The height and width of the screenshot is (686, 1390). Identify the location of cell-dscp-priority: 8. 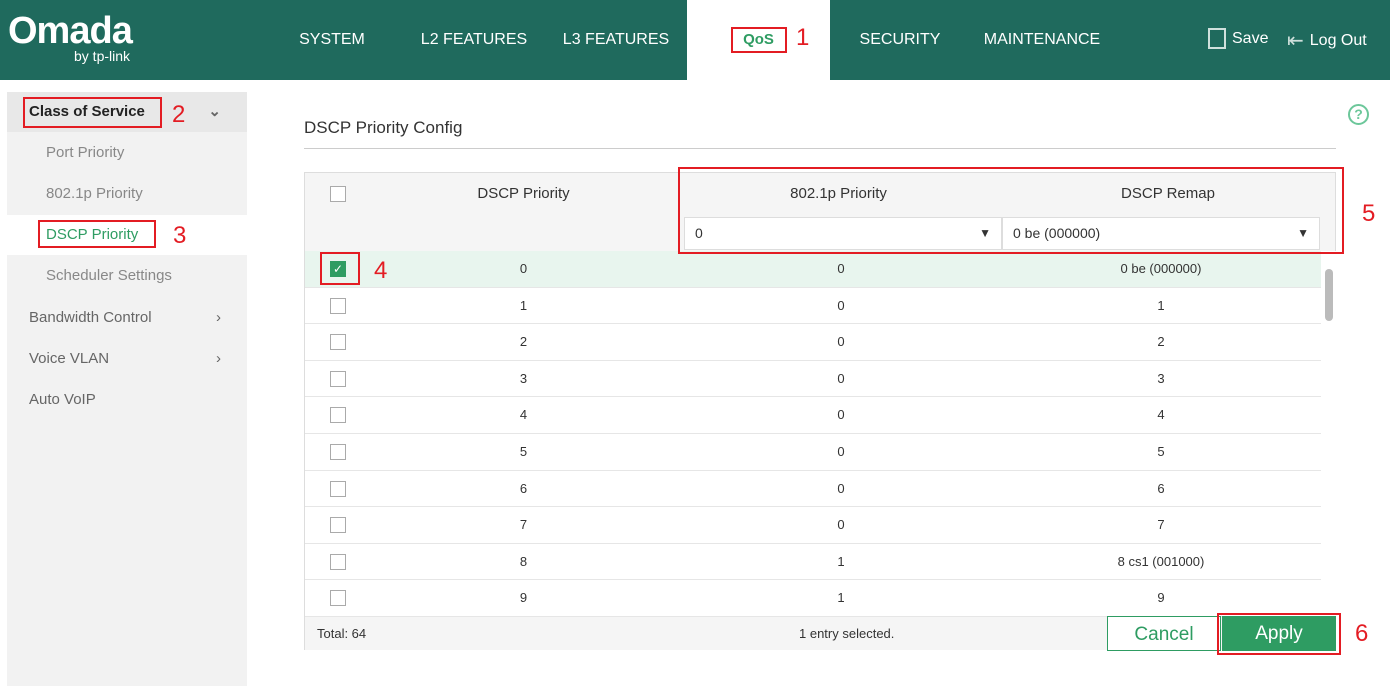
(523, 561).